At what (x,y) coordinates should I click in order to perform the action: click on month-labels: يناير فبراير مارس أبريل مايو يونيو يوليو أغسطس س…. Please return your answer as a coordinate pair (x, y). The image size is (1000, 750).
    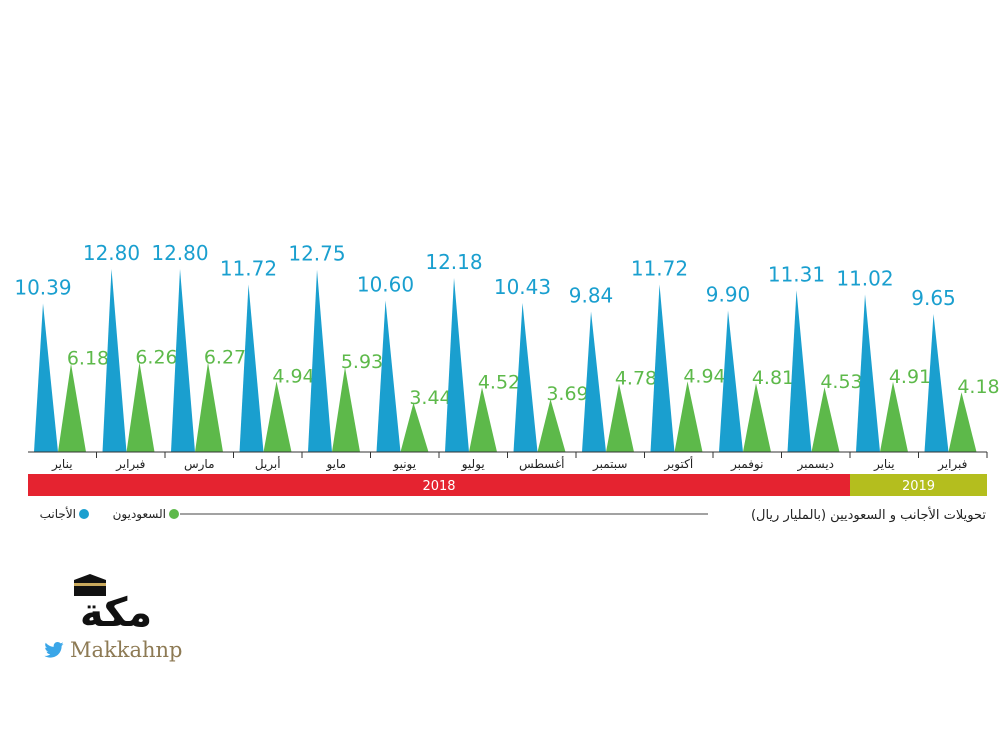
    Looking at the image, I should click on (509, 464).